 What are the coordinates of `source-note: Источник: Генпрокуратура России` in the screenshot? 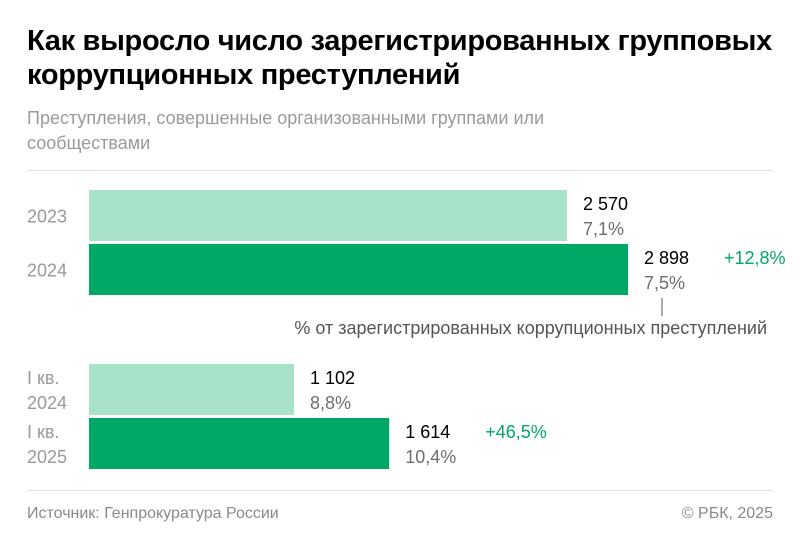 It's located at (153, 513).